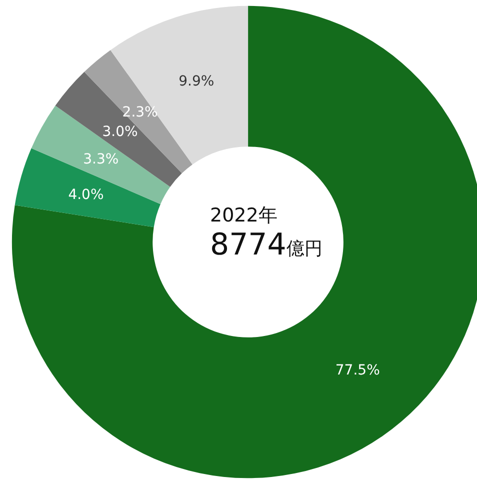 The image size is (477, 484). What do you see at coordinates (266, 245) in the screenshot?
I see `text: 8774億円` at bounding box center [266, 245].